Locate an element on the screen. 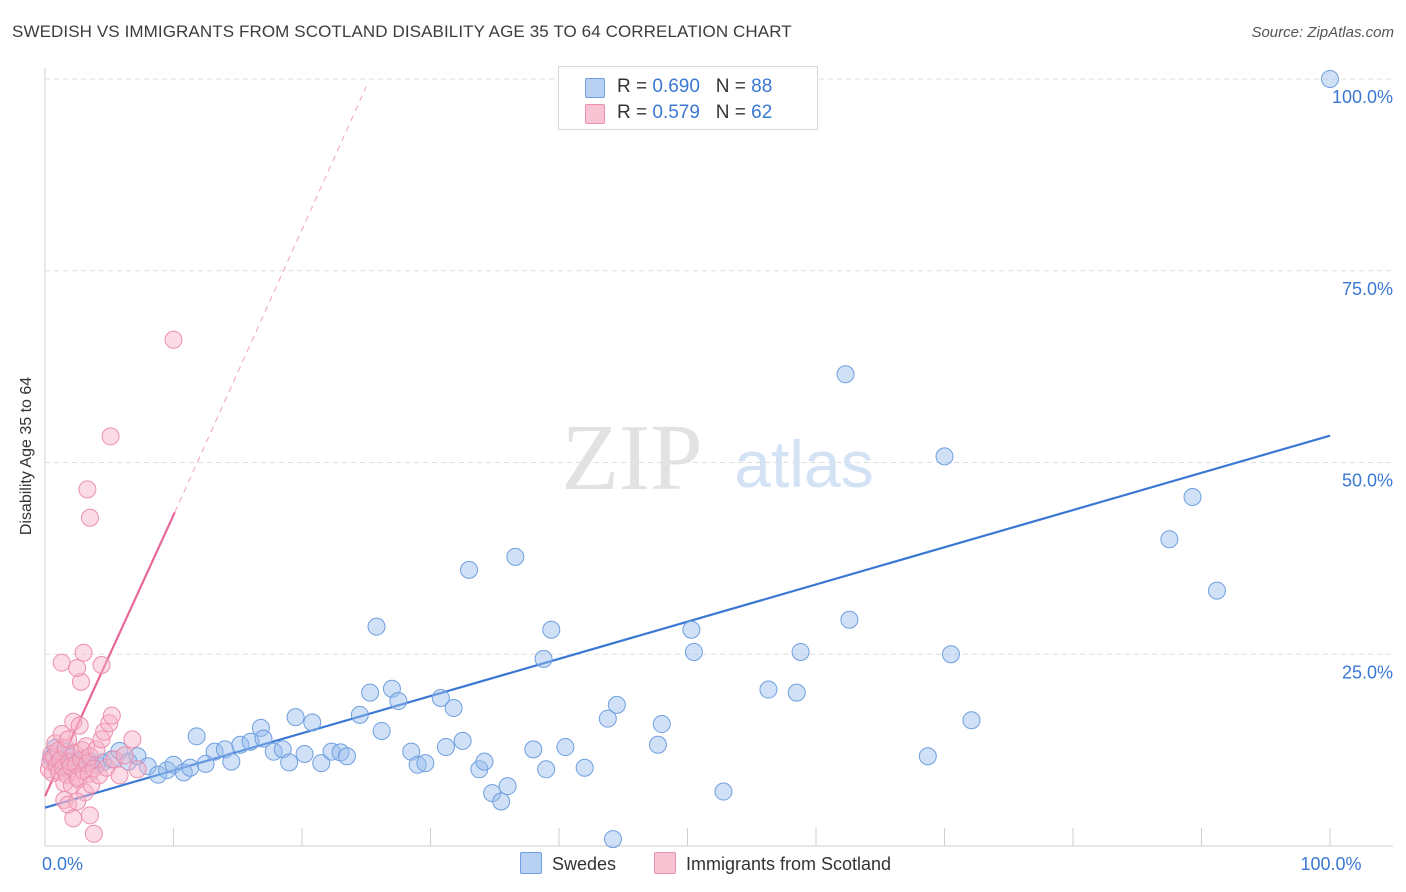 This screenshot has height=892, width=1406. trend-line-immigrants-from-scotland is located at coordinates (109, 654).